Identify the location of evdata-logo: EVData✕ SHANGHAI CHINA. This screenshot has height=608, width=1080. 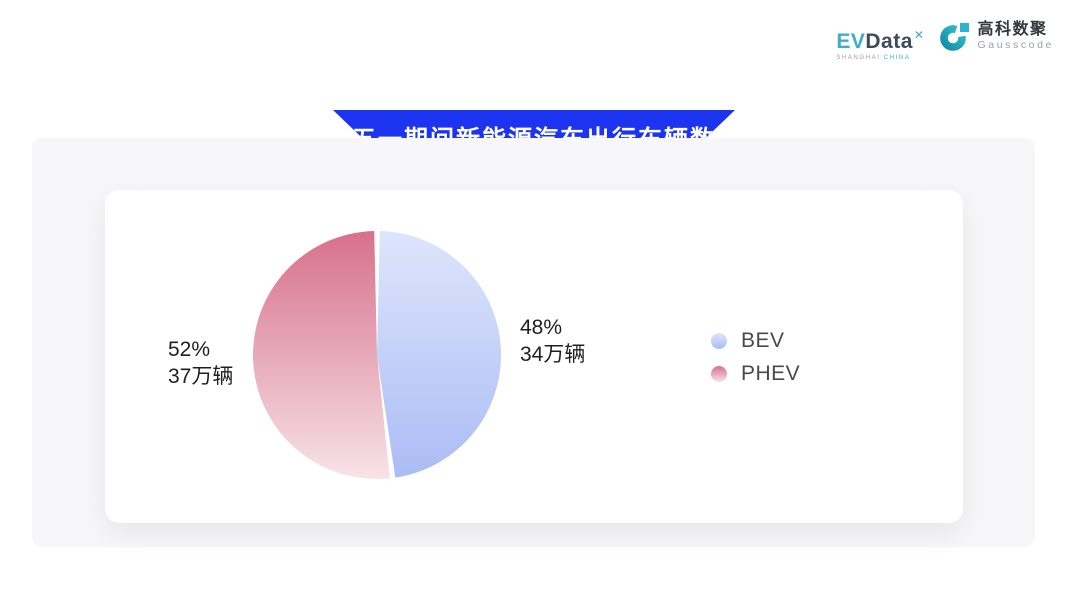
(880, 40).